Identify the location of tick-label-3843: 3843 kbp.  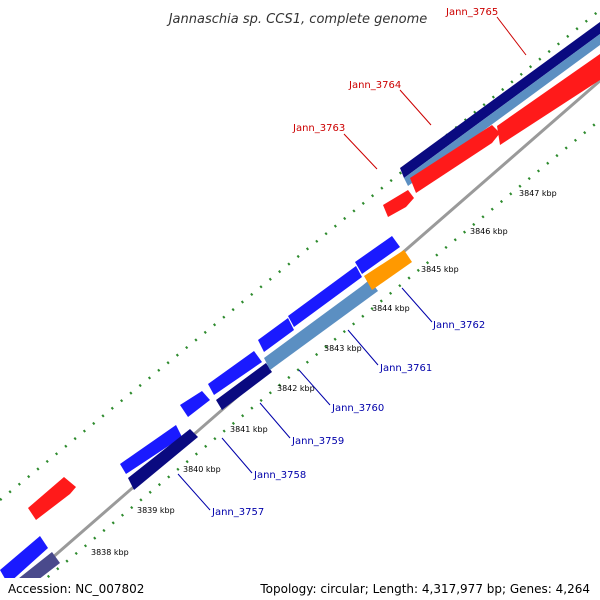
(343, 348).